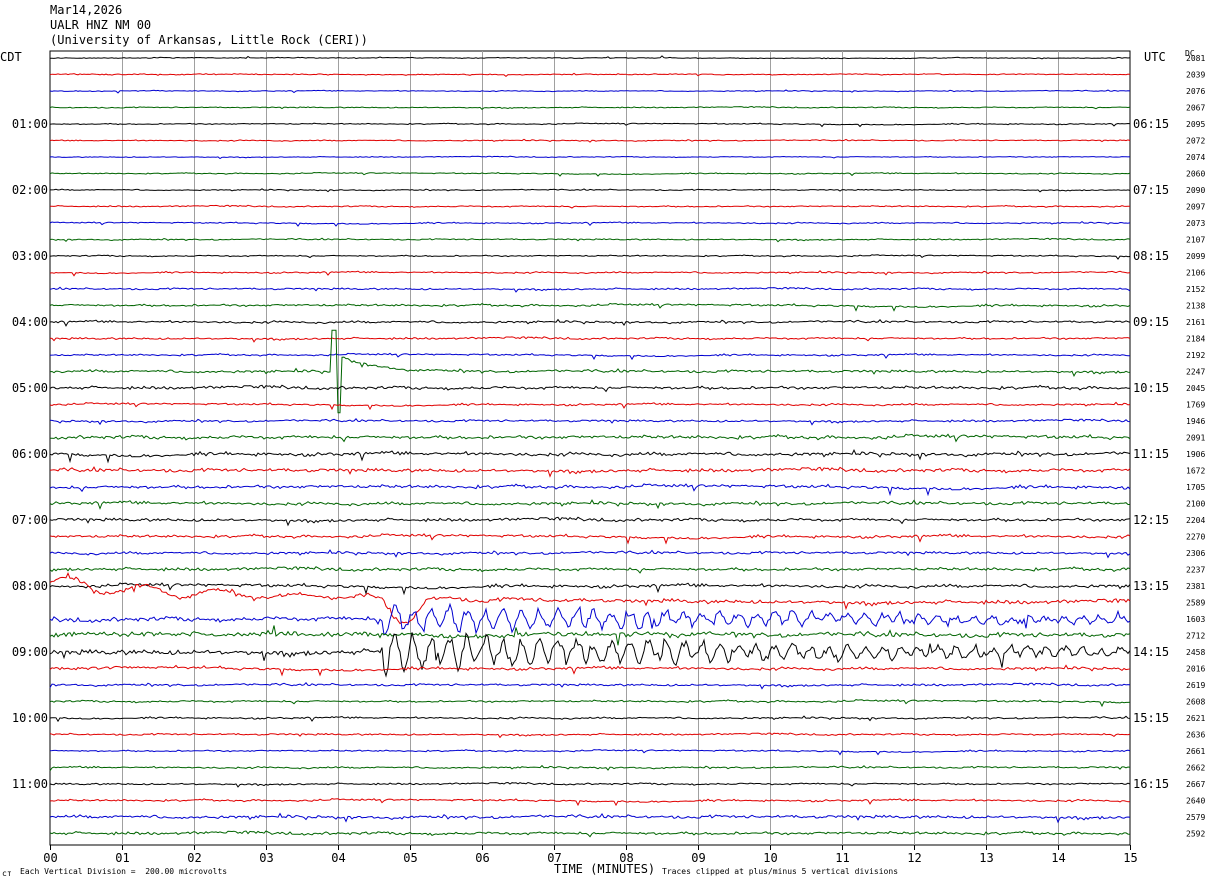 Image resolution: width=1210 pixels, height=886 pixels. I want to click on dc-offset-label: 2619, so click(1195, 685).